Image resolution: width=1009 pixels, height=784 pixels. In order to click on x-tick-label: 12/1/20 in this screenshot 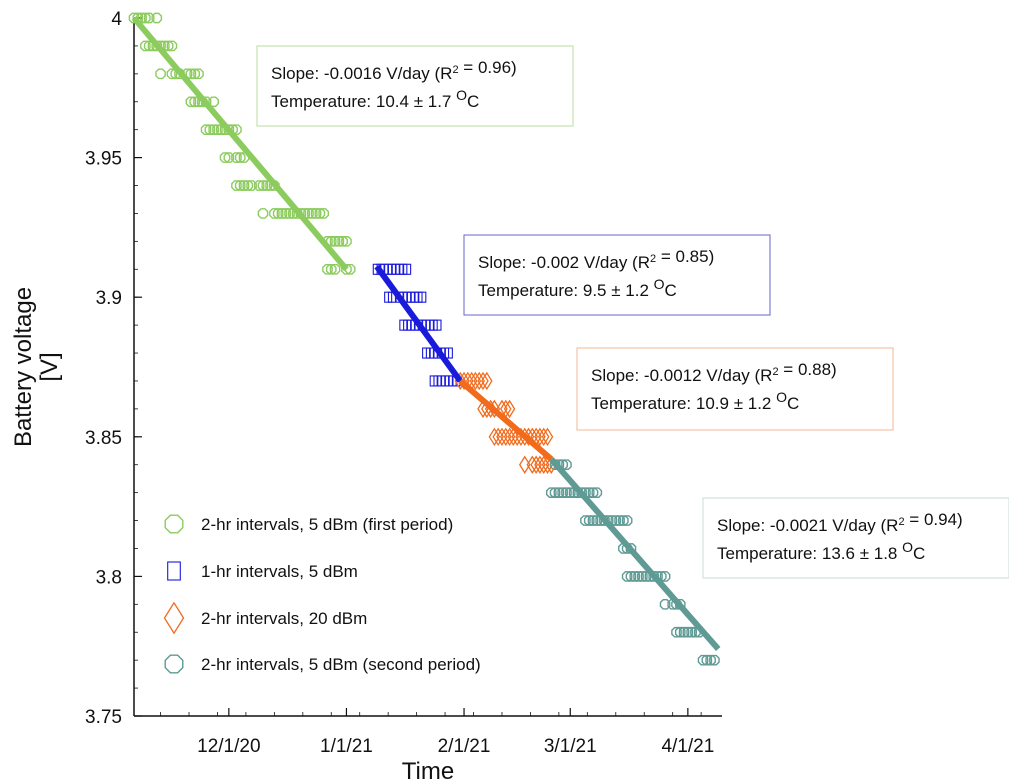, I will do `click(228, 746)`.